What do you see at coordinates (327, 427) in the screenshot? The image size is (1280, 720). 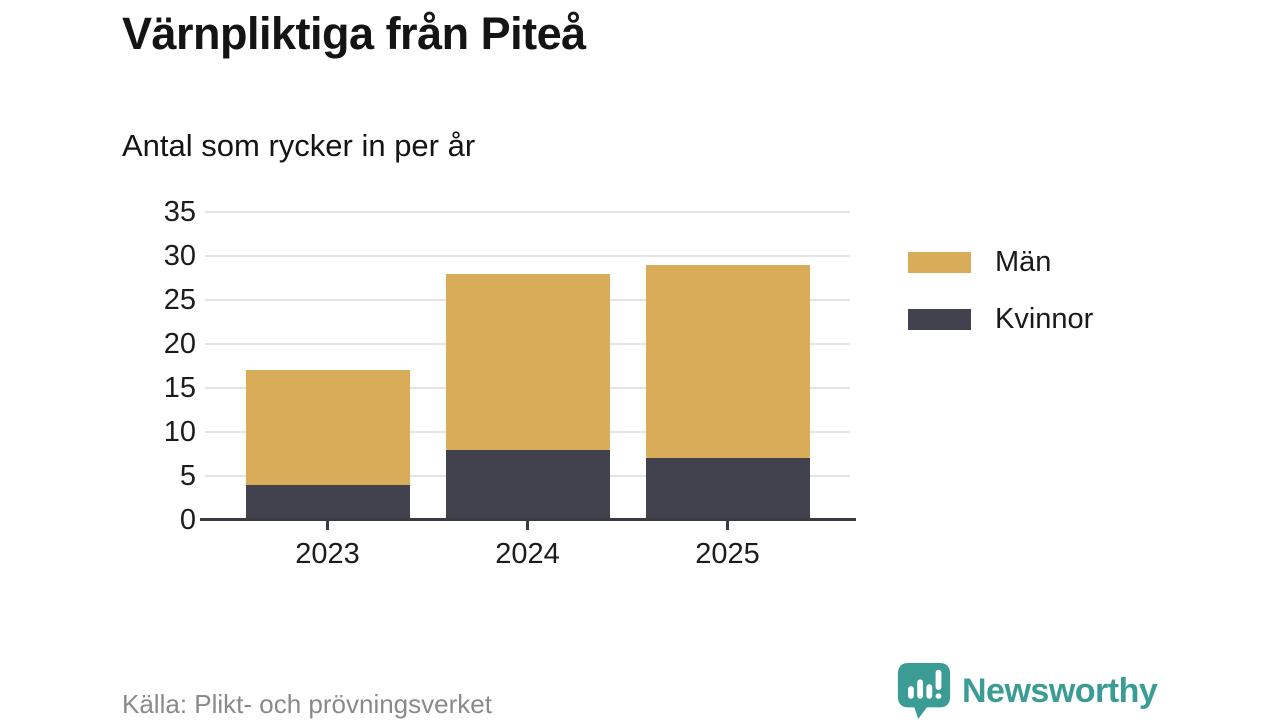 I see `bar-segment-men-2023` at bounding box center [327, 427].